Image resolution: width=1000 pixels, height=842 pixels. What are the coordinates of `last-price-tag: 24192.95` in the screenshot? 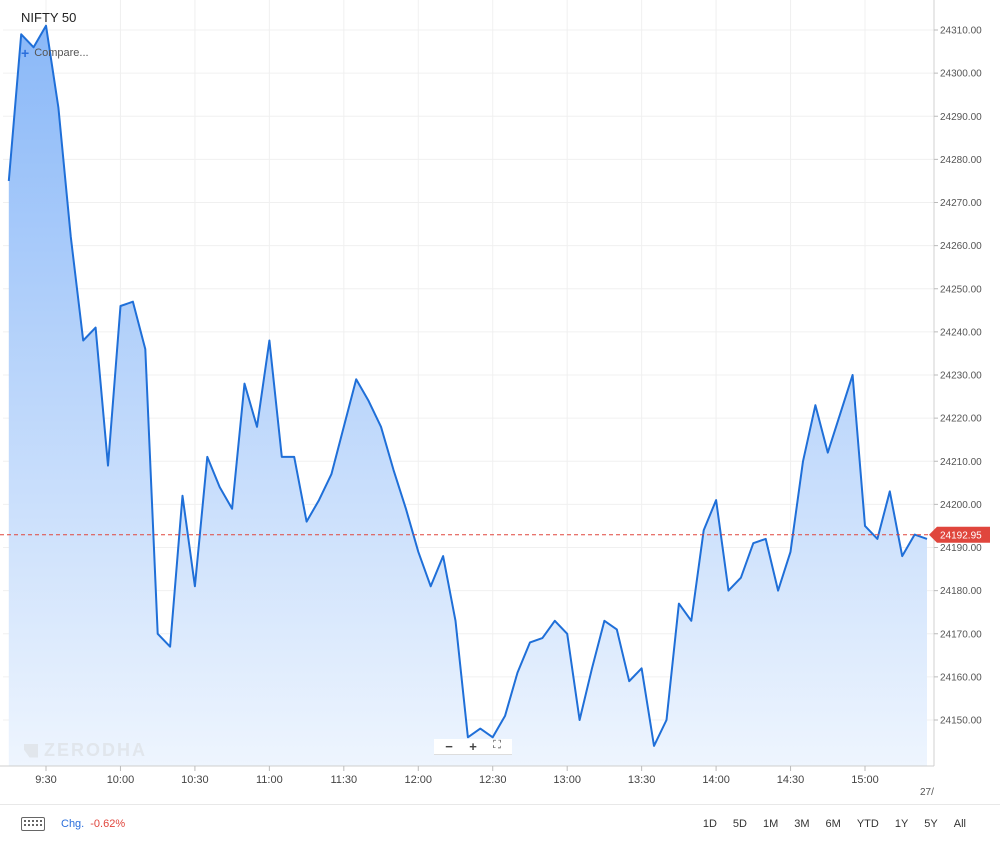 It's located at (959, 534).